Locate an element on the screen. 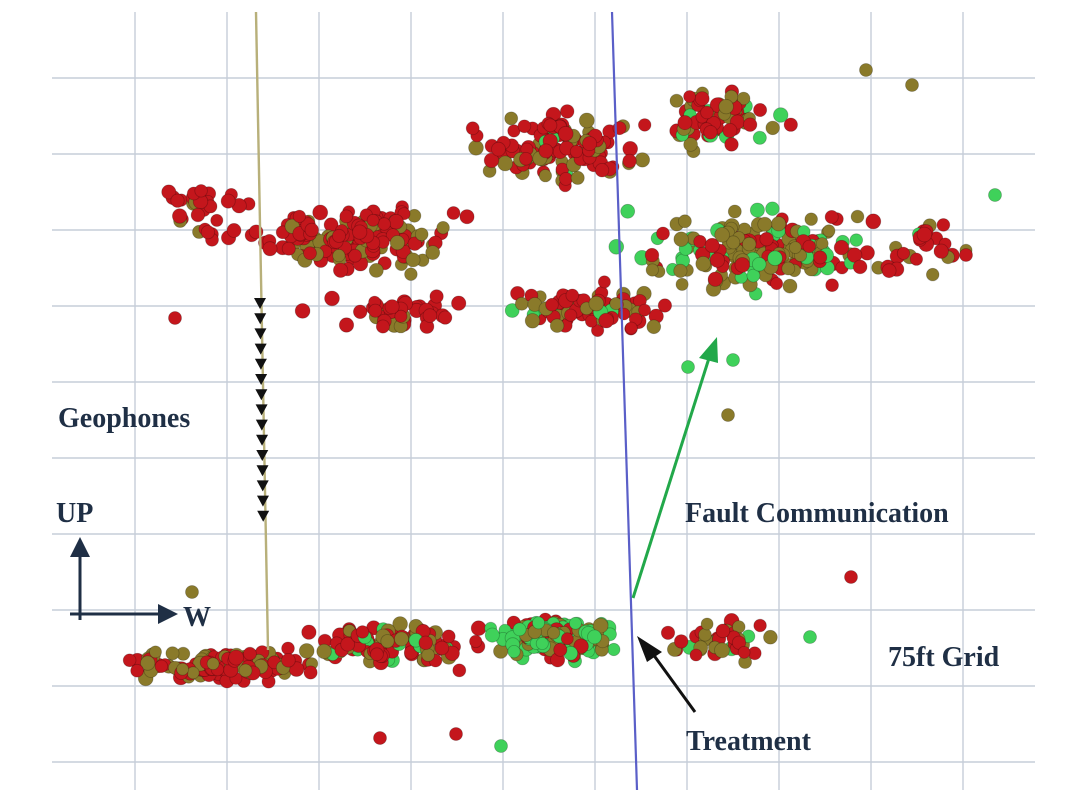 This screenshot has width=1090, height=810. up-label: UP is located at coordinates (74, 513).